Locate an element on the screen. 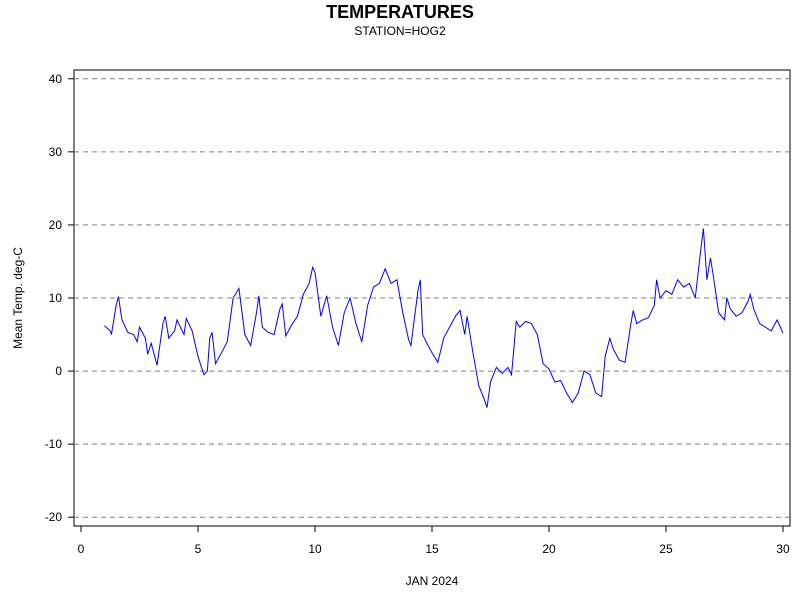  chart-title: TEMPERATURES is located at coordinates (400, 12).